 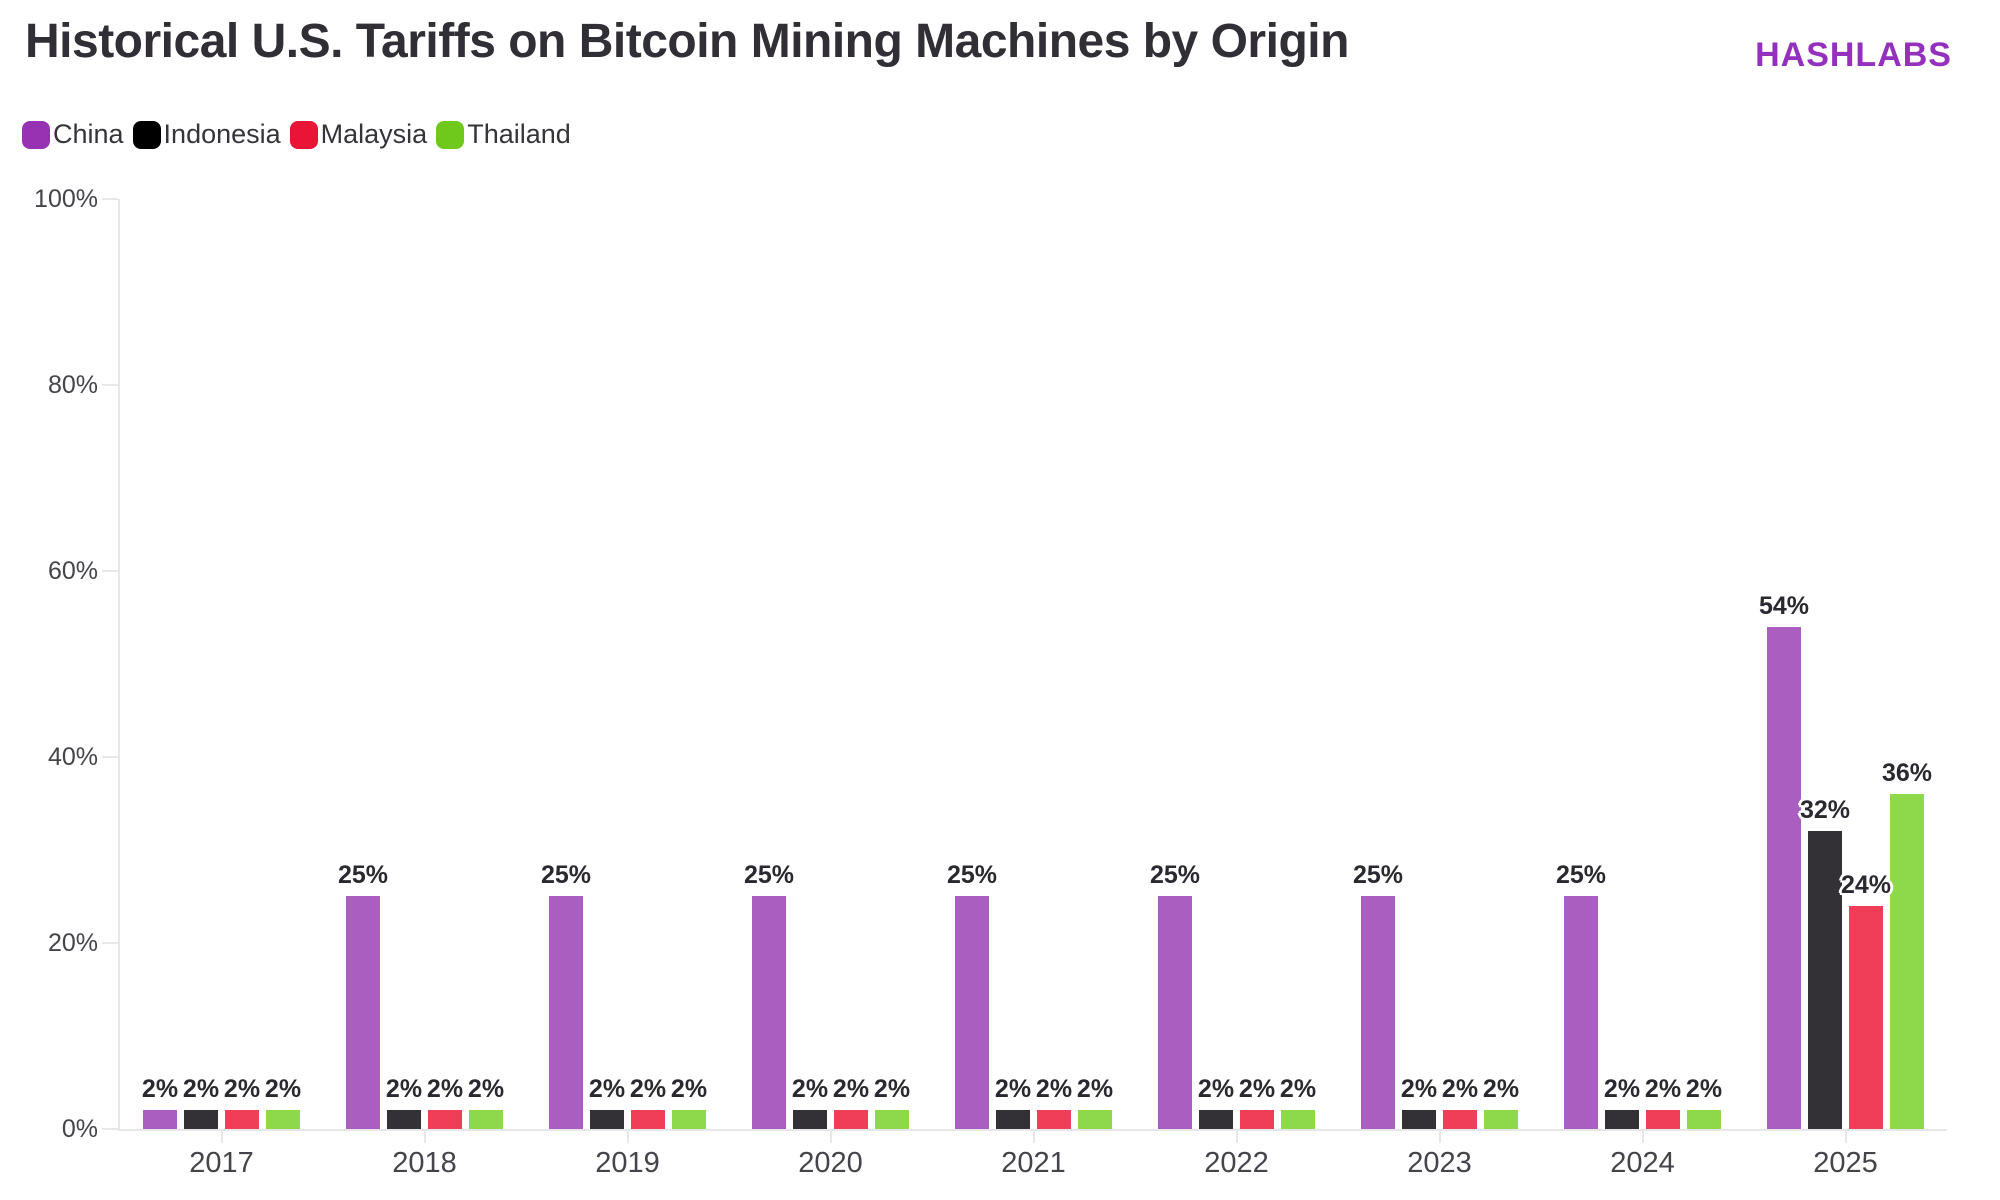 What do you see at coordinates (851, 1119) in the screenshot?
I see `bar-malaysia-2020` at bounding box center [851, 1119].